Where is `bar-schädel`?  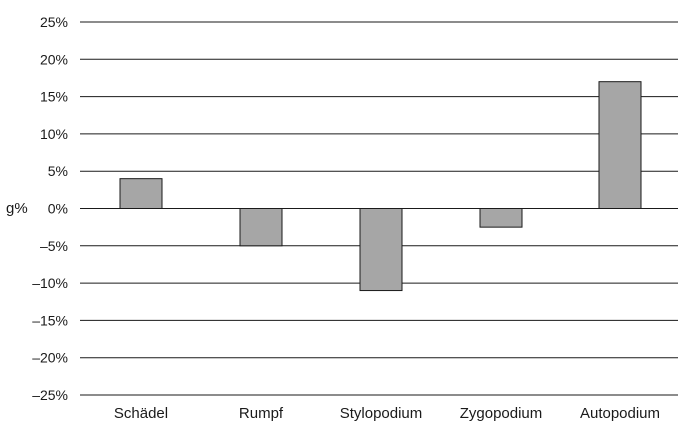
bar-schädel is located at coordinates (141, 194).